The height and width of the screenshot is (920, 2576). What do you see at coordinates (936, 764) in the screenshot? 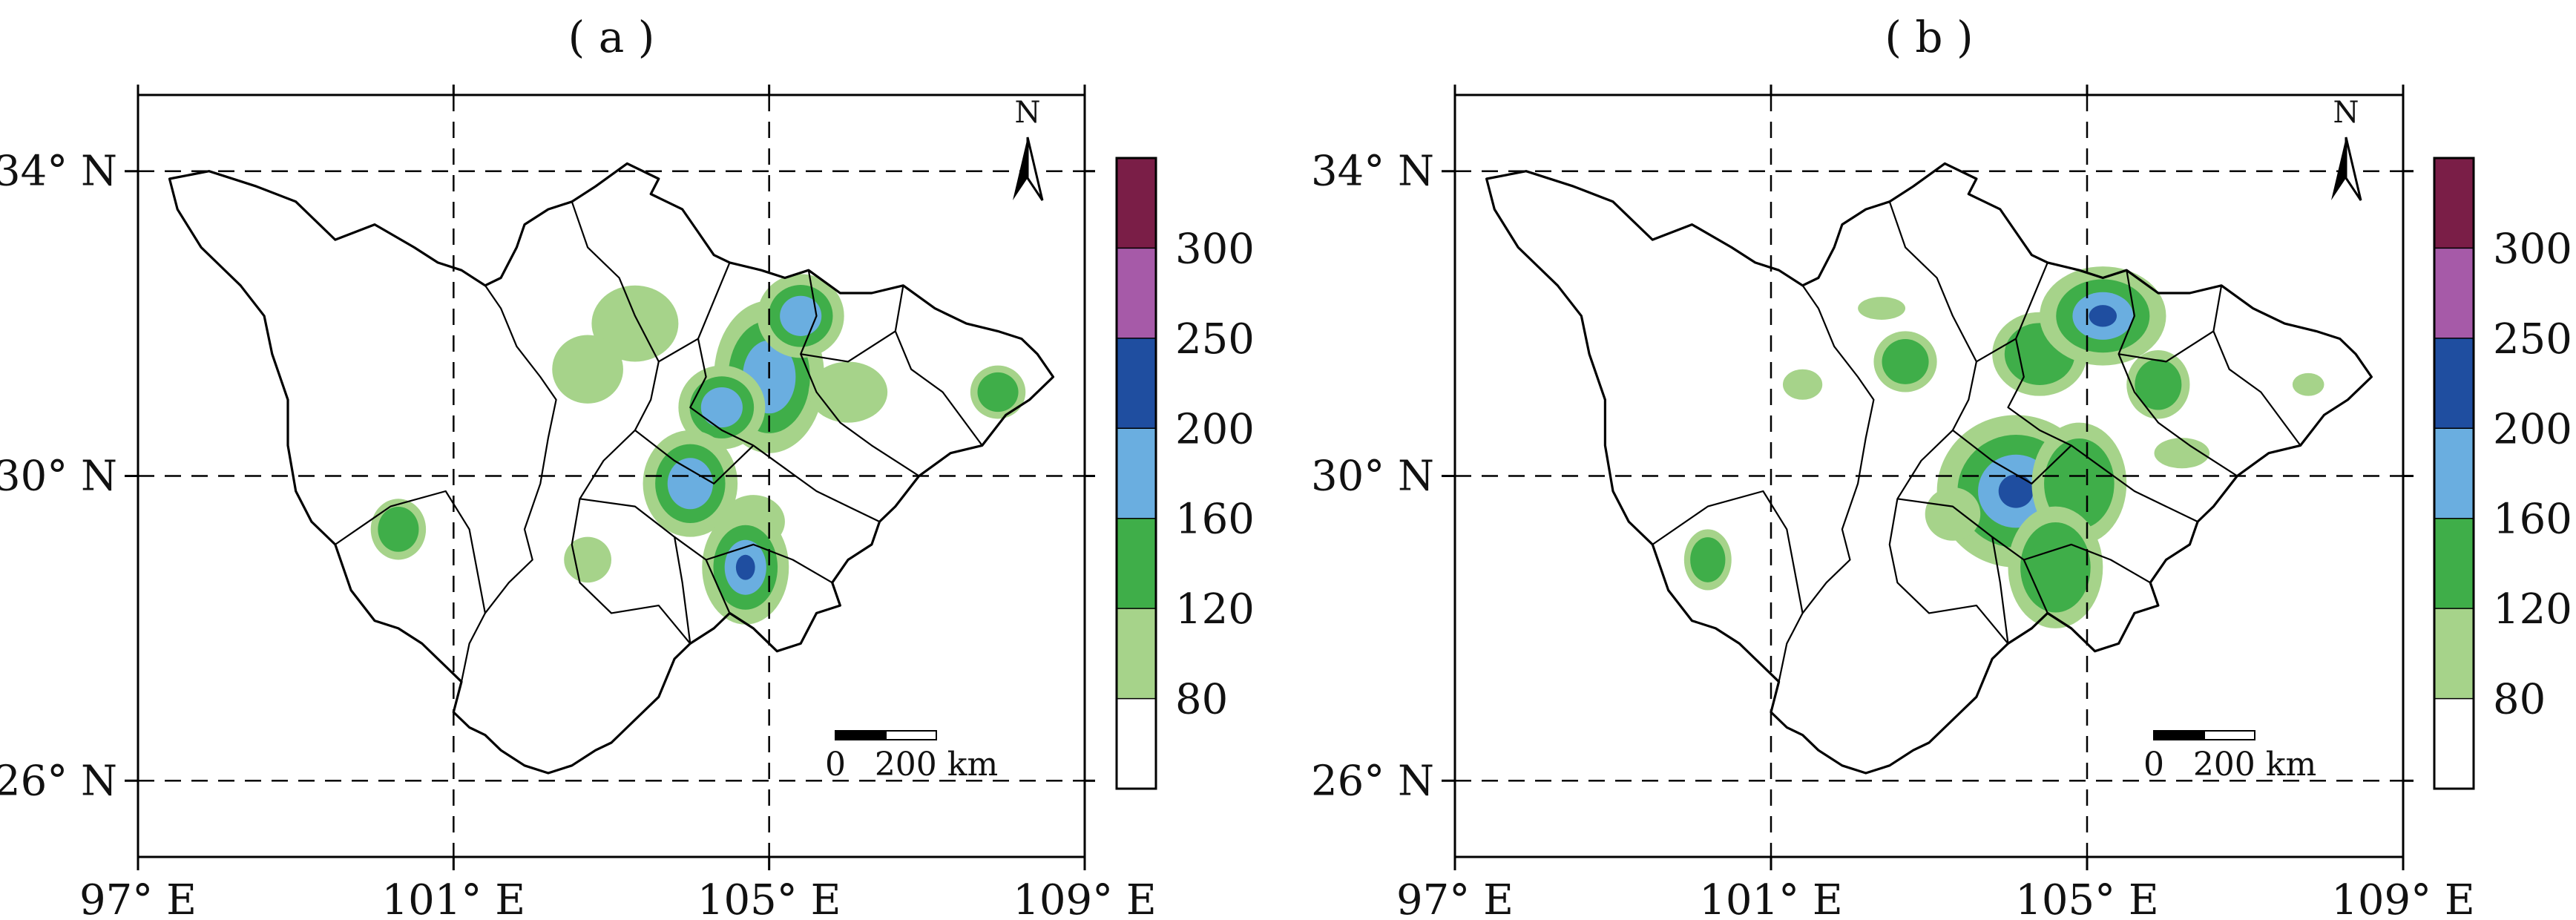
I see `scale-bar-end-label: 200 km` at bounding box center [936, 764].